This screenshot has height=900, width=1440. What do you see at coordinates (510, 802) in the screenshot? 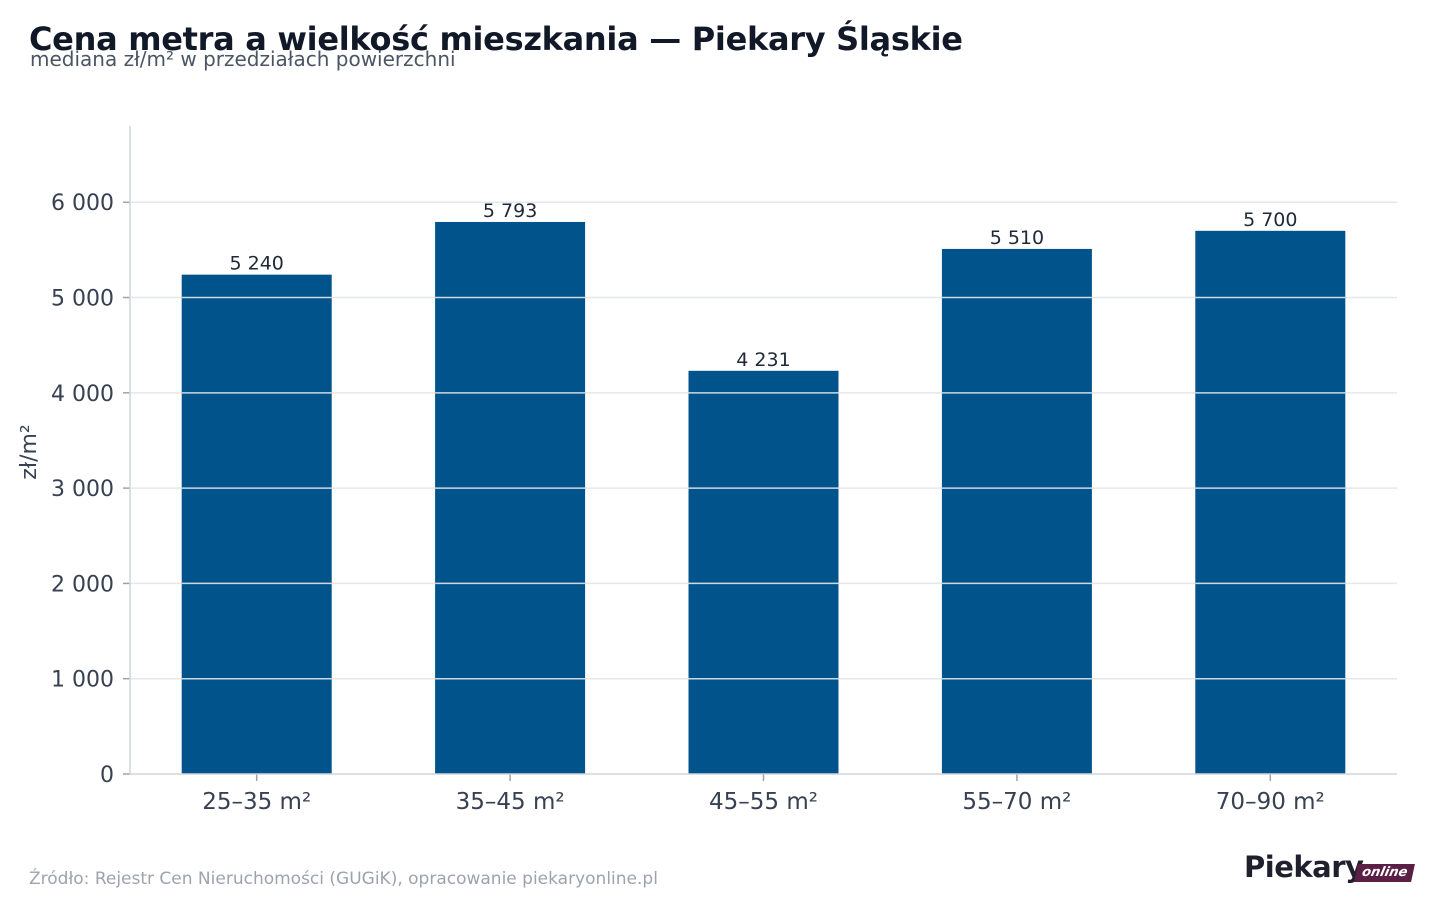
I see `x-tick-label: 35–45 m²` at bounding box center [510, 802].